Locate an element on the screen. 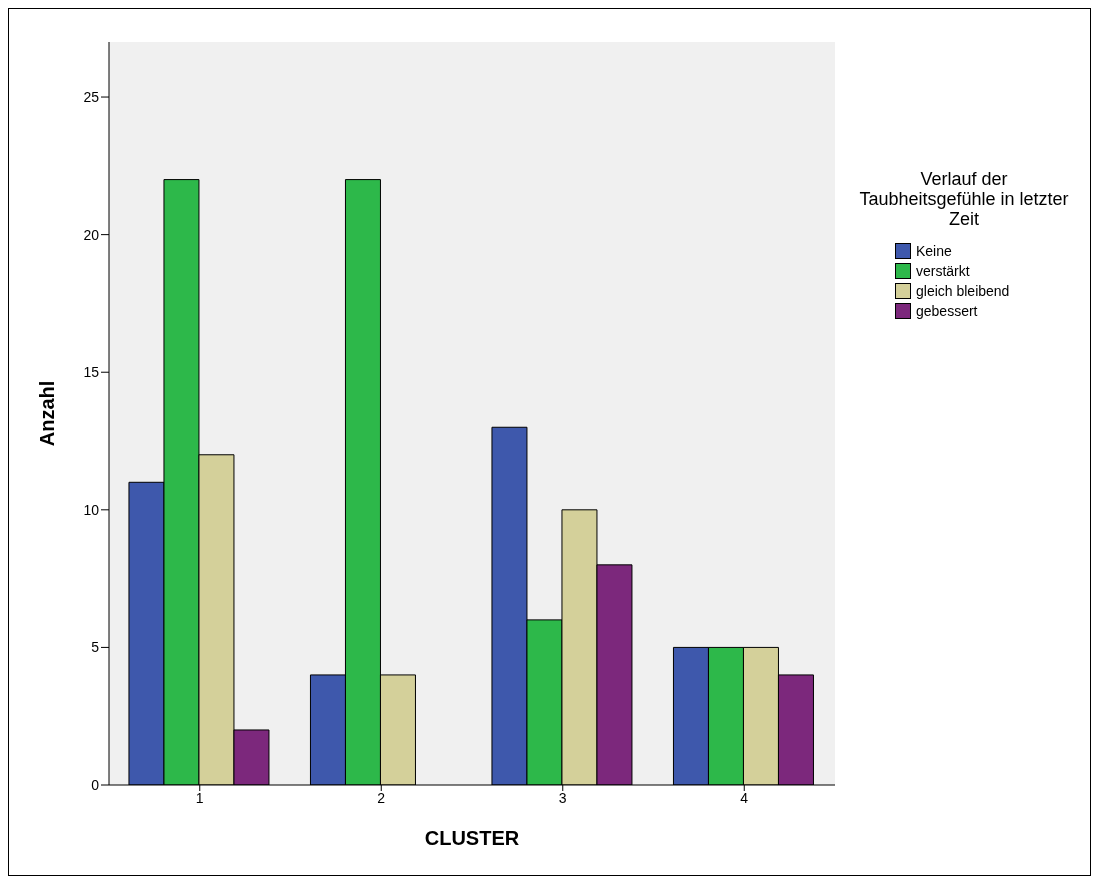  y-tick-label: 0 is located at coordinates (95, 784).